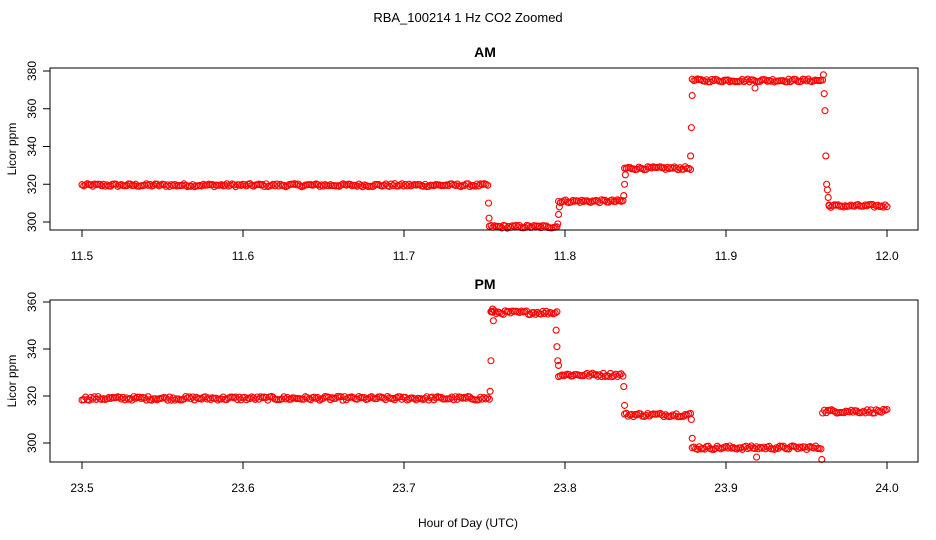  What do you see at coordinates (82, 256) in the screenshot?
I see `x-tick-label: 11.5` at bounding box center [82, 256].